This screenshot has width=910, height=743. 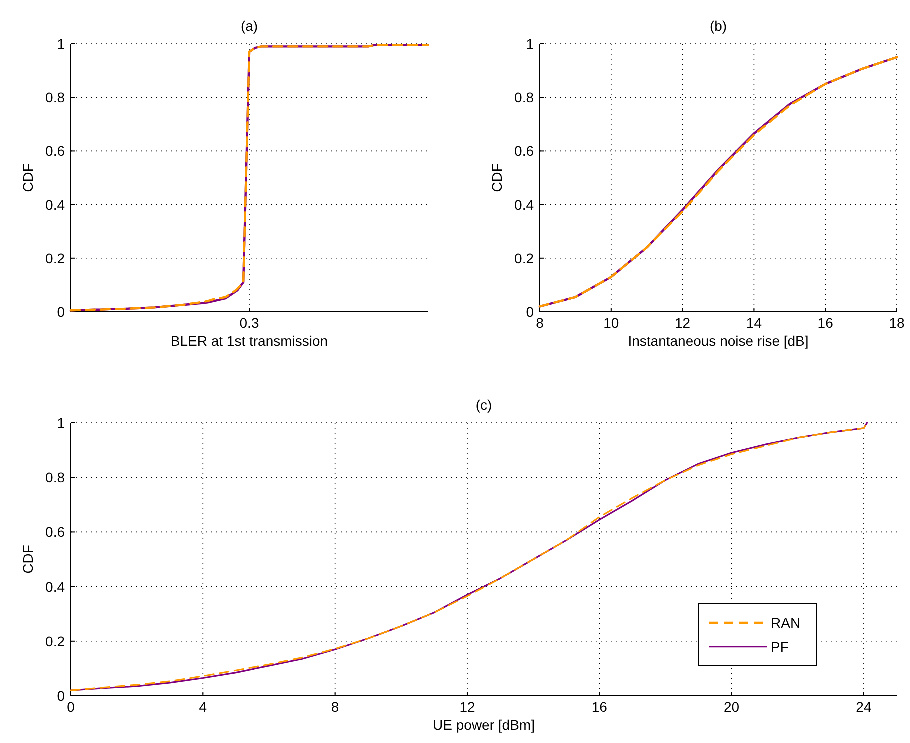 I want to click on x-tick-label: 14, so click(x=754, y=323).